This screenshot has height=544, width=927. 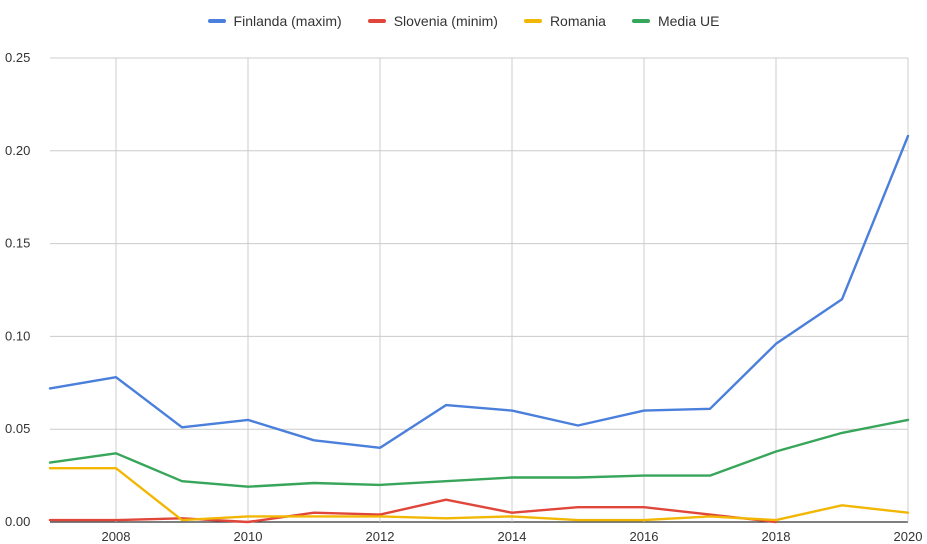 What do you see at coordinates (776, 536) in the screenshot?
I see `x-tick-label: 2018` at bounding box center [776, 536].